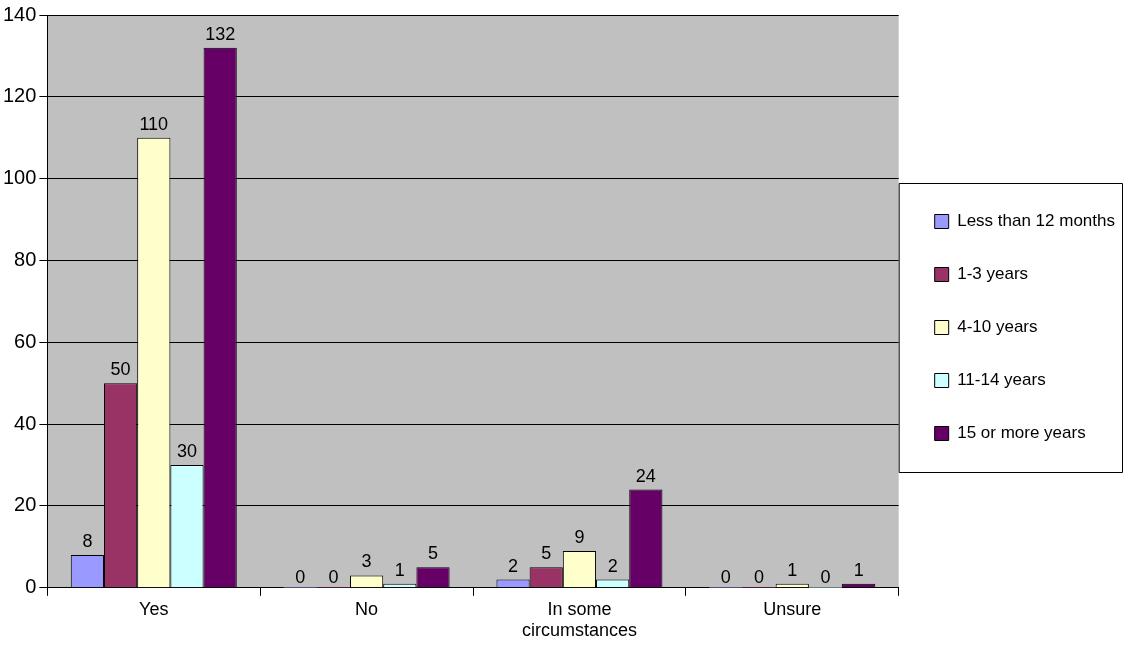  Describe the element at coordinates (220, 33) in the screenshot. I see `data-label: 132` at that location.